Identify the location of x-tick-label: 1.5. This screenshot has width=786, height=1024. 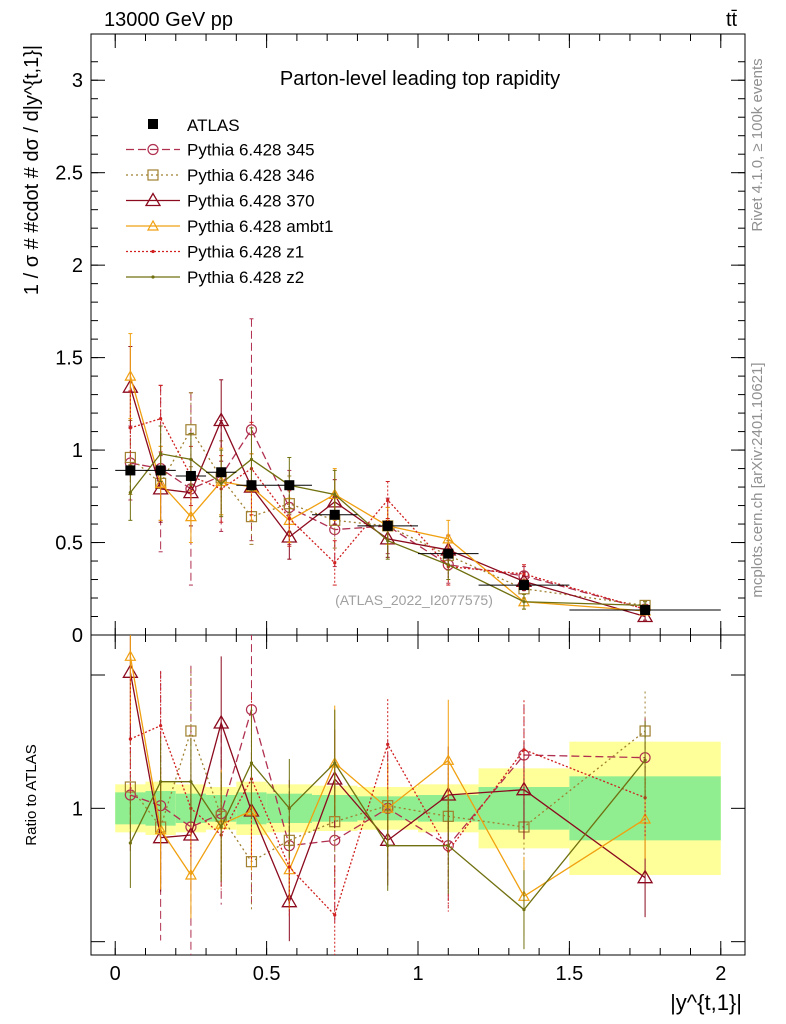
(569, 974).